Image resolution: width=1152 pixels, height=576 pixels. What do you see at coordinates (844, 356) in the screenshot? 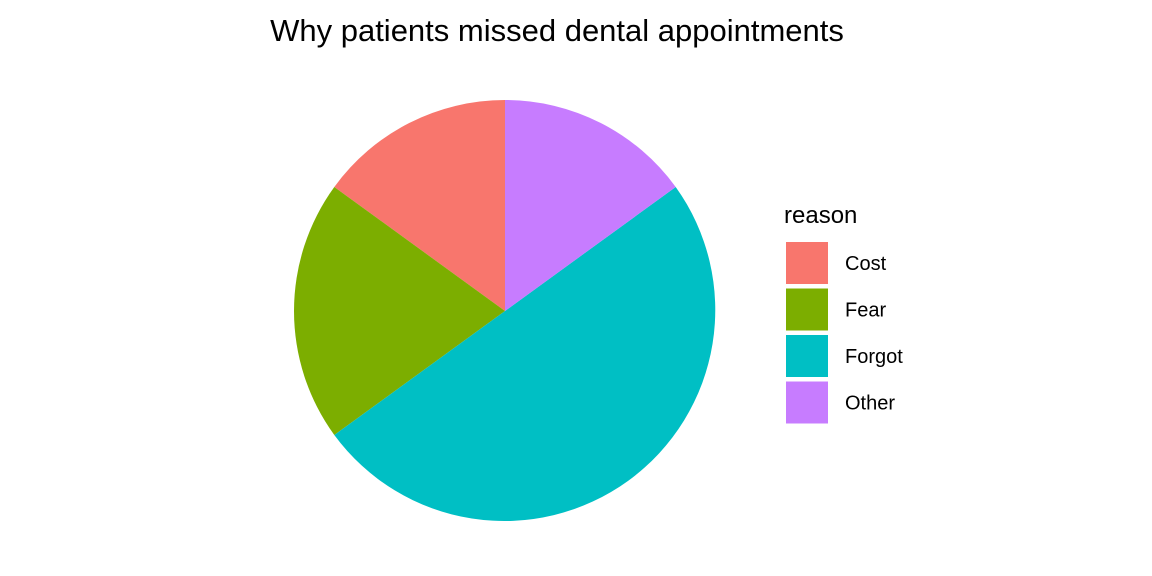
I see `legend-item-forgot: Forgot` at bounding box center [844, 356].